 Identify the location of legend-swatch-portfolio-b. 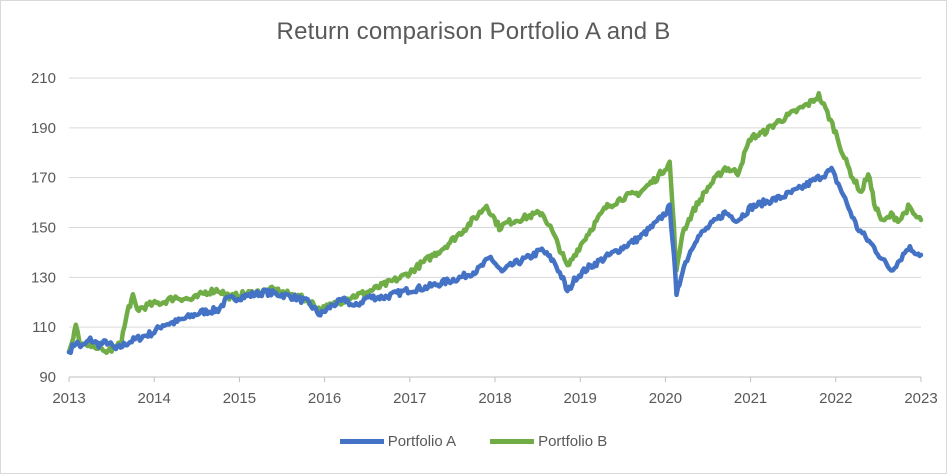
(512, 441).